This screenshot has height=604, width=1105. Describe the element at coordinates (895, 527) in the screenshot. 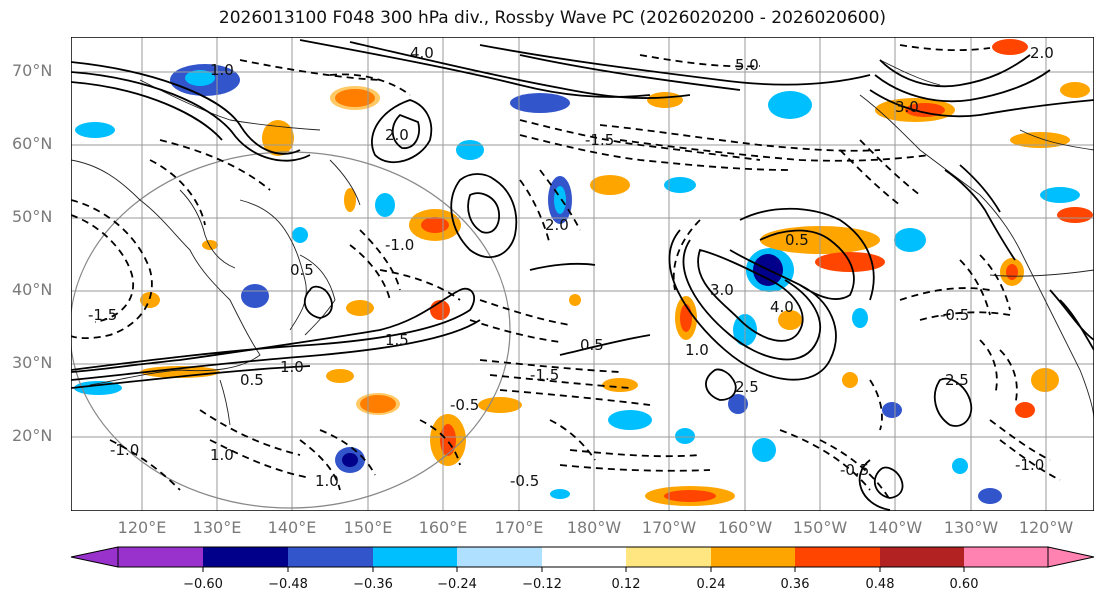

I see `lon-label: 140°W` at that location.